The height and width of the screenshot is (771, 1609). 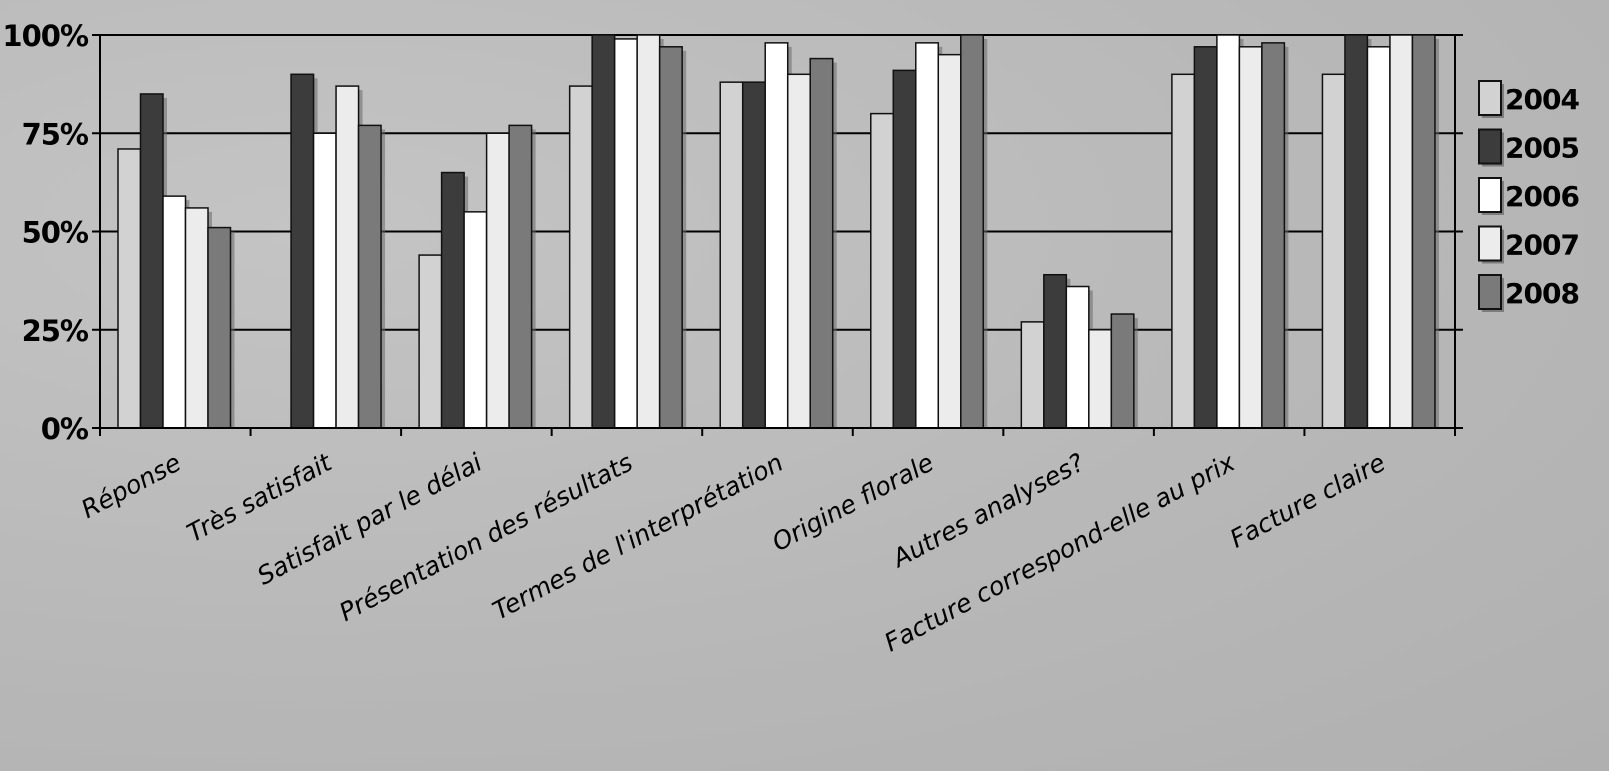 I want to click on y-tick-label: 25%, so click(x=55, y=331).